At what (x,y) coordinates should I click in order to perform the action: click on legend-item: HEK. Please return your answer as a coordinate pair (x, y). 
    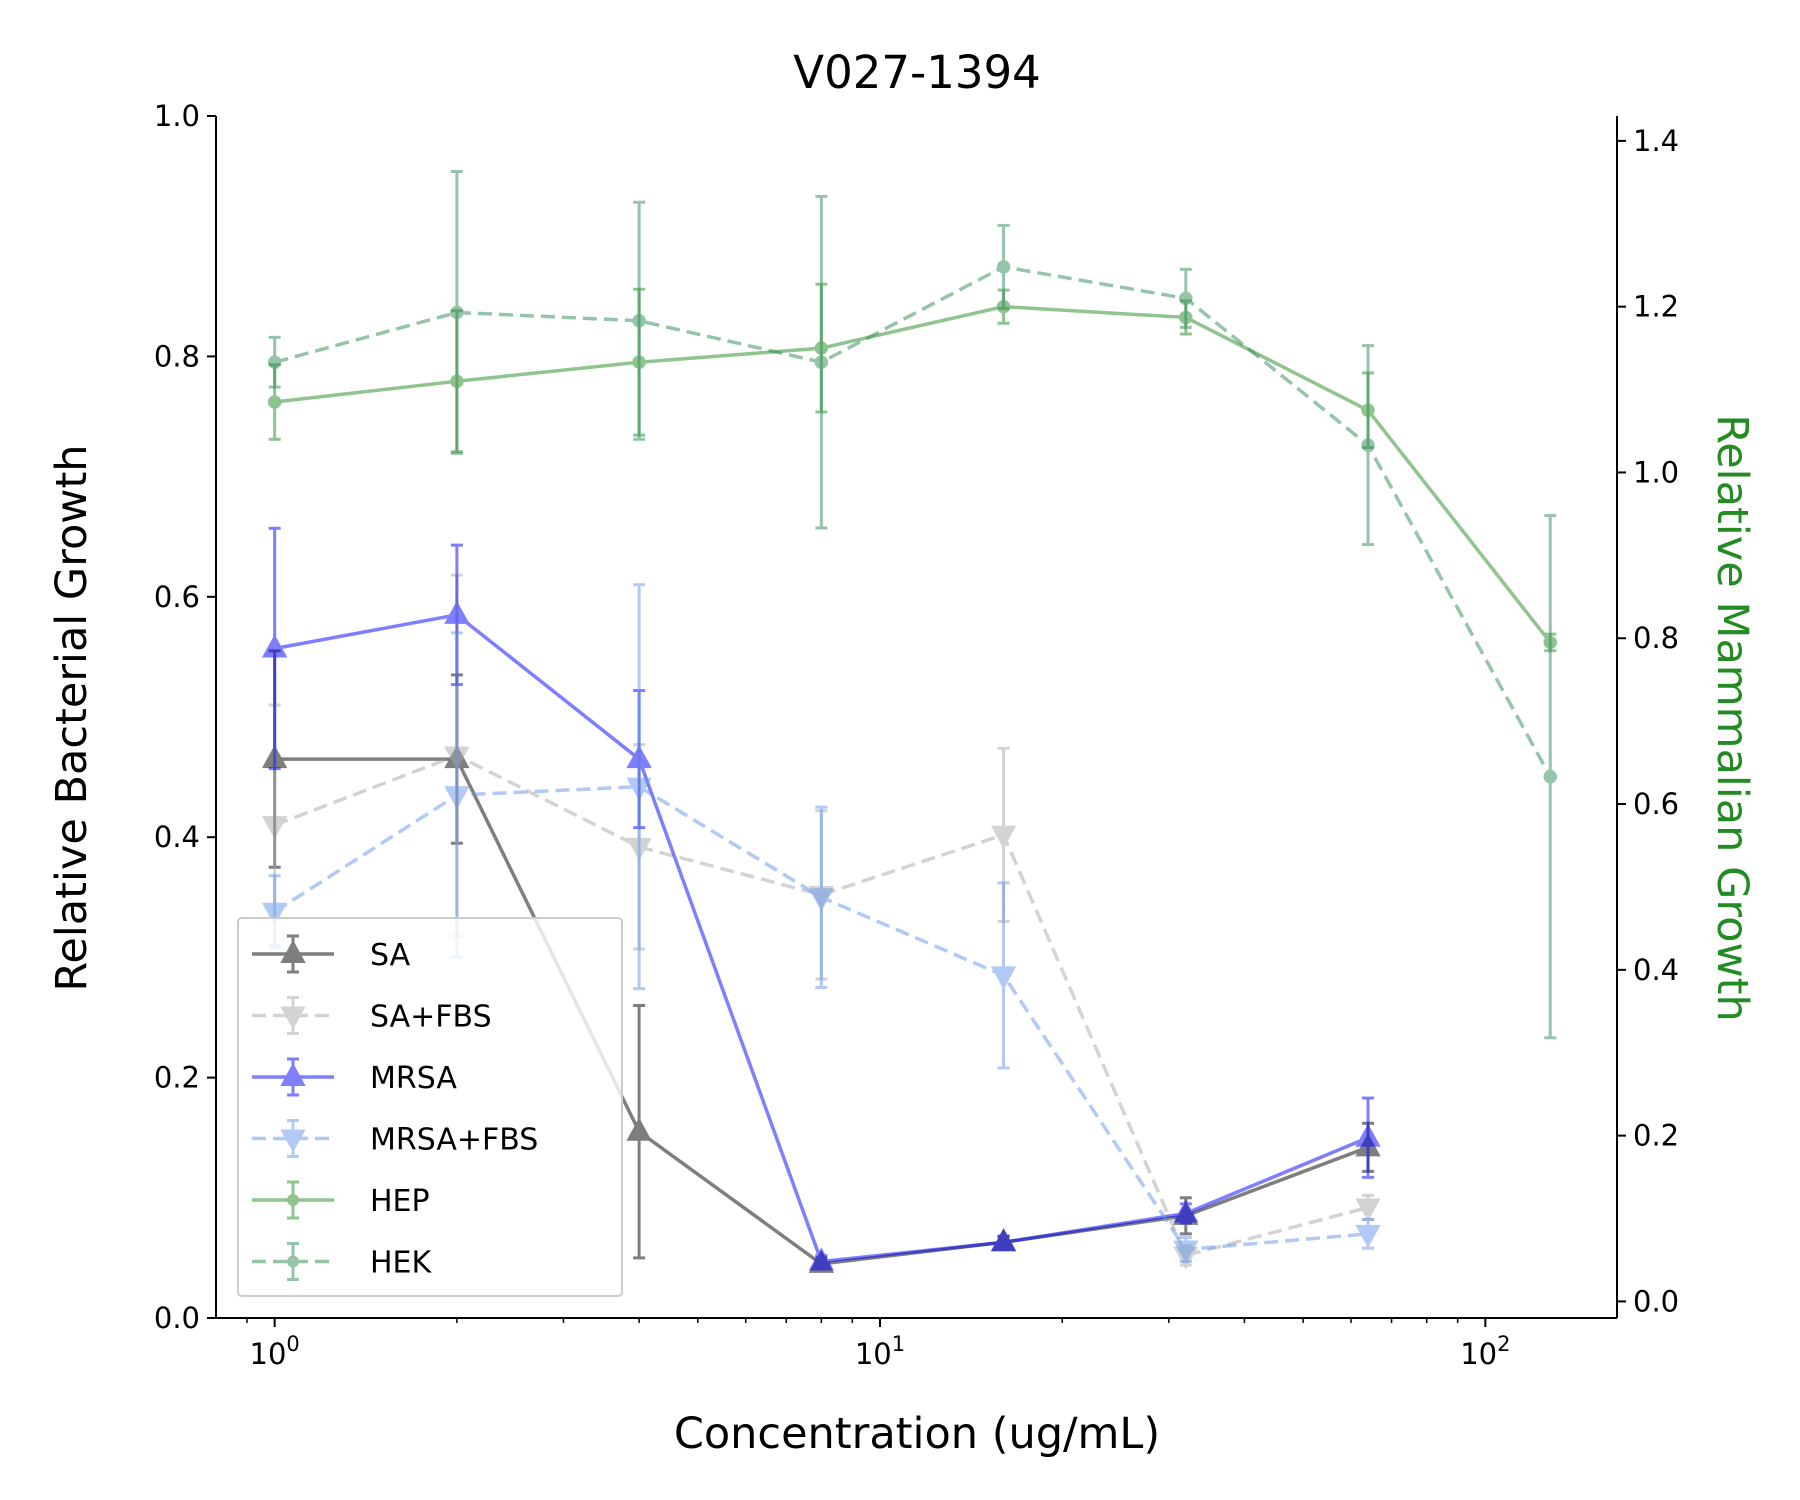
    Looking at the image, I should click on (342, 1261).